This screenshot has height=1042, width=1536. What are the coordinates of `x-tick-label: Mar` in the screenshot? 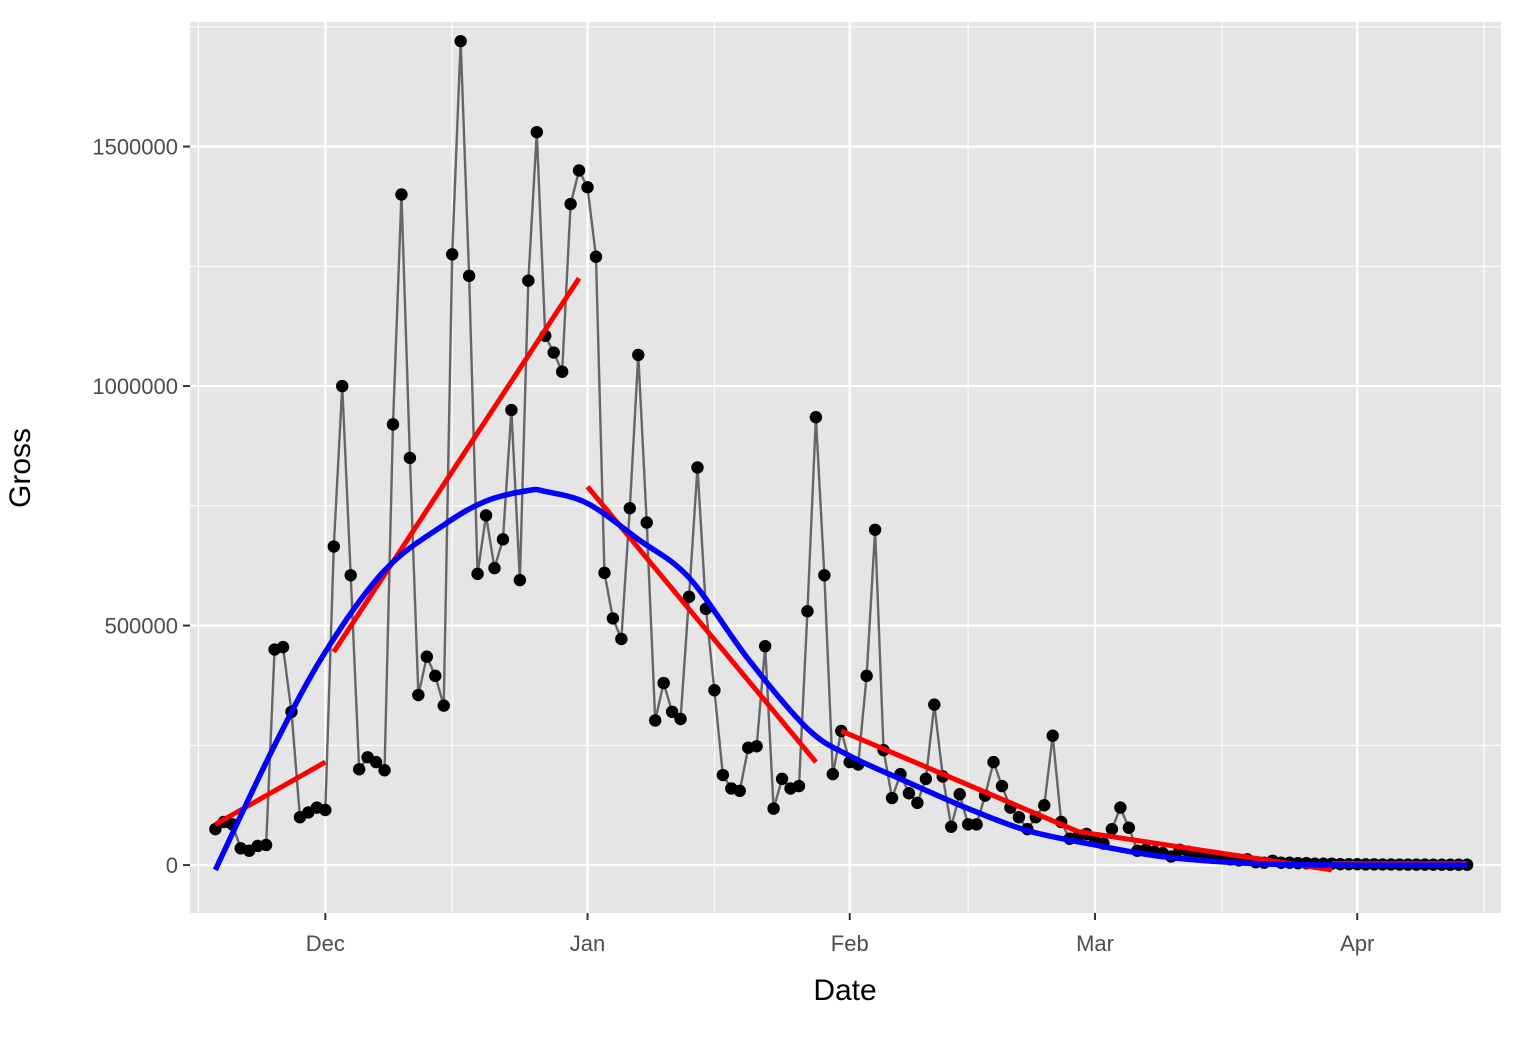 It's located at (1095, 943).